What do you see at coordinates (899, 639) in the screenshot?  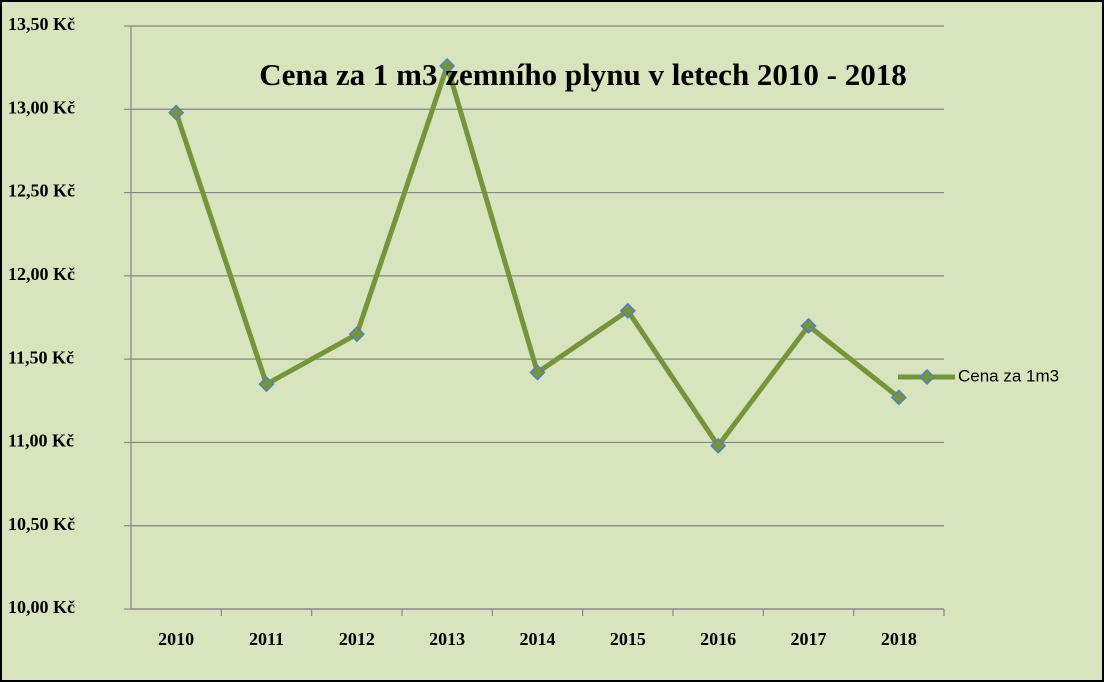 I see `x-tick-label: 2018` at bounding box center [899, 639].